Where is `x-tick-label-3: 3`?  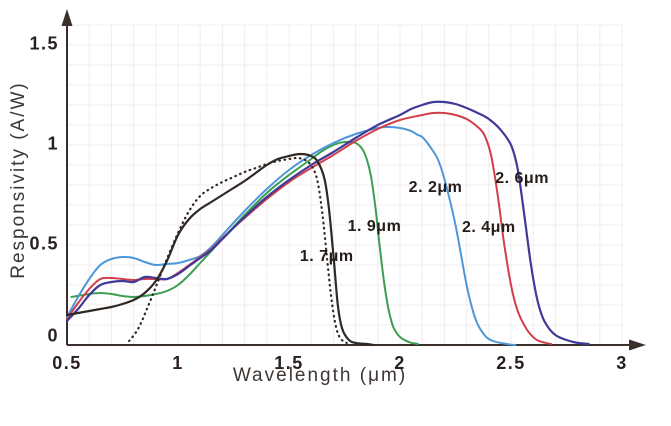 x-tick-label-3: 3 is located at coordinates (622, 363).